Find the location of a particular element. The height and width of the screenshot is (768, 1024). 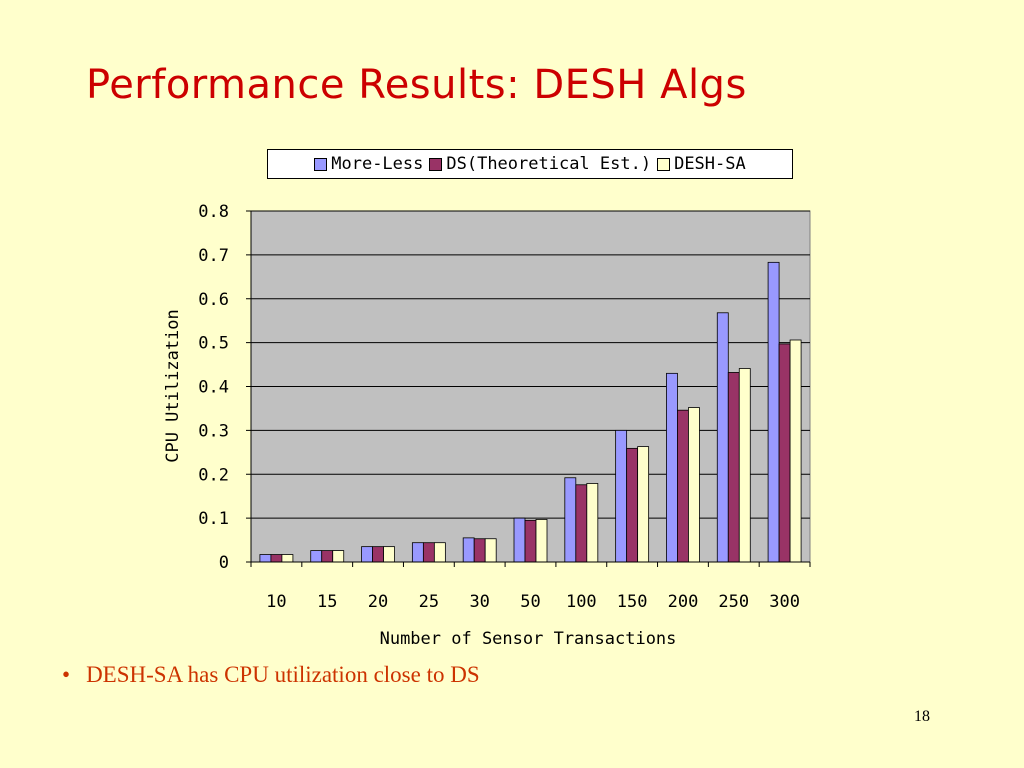

page-number: 18 is located at coordinates (922, 716).